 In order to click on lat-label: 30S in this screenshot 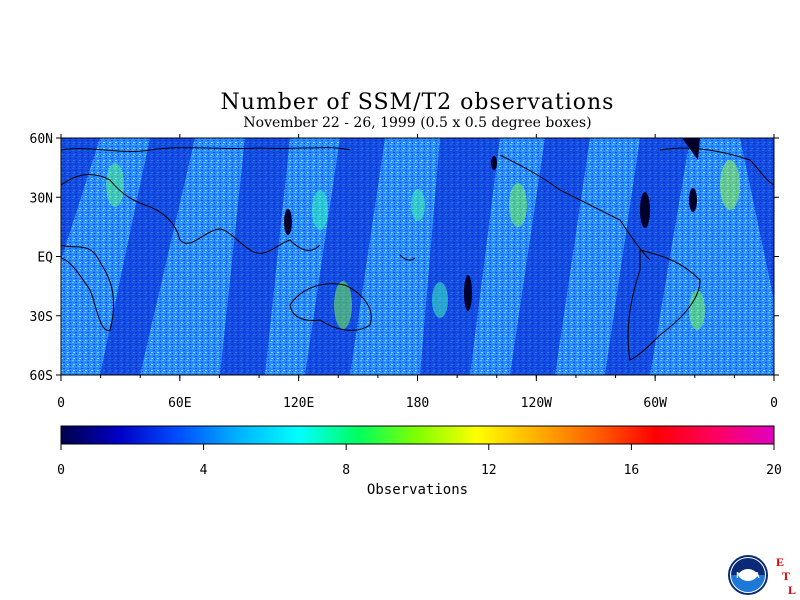, I will do `click(41, 317)`.